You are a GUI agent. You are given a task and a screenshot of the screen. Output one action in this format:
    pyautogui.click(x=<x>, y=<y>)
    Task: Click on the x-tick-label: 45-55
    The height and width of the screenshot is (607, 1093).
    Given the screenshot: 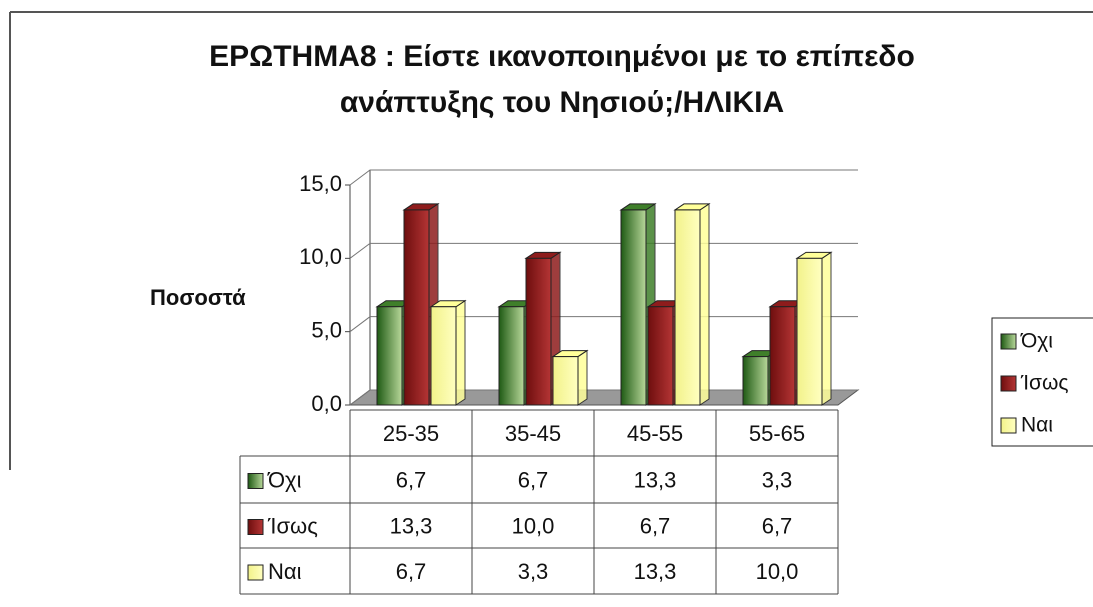 What is the action you would take?
    pyautogui.click(x=655, y=433)
    